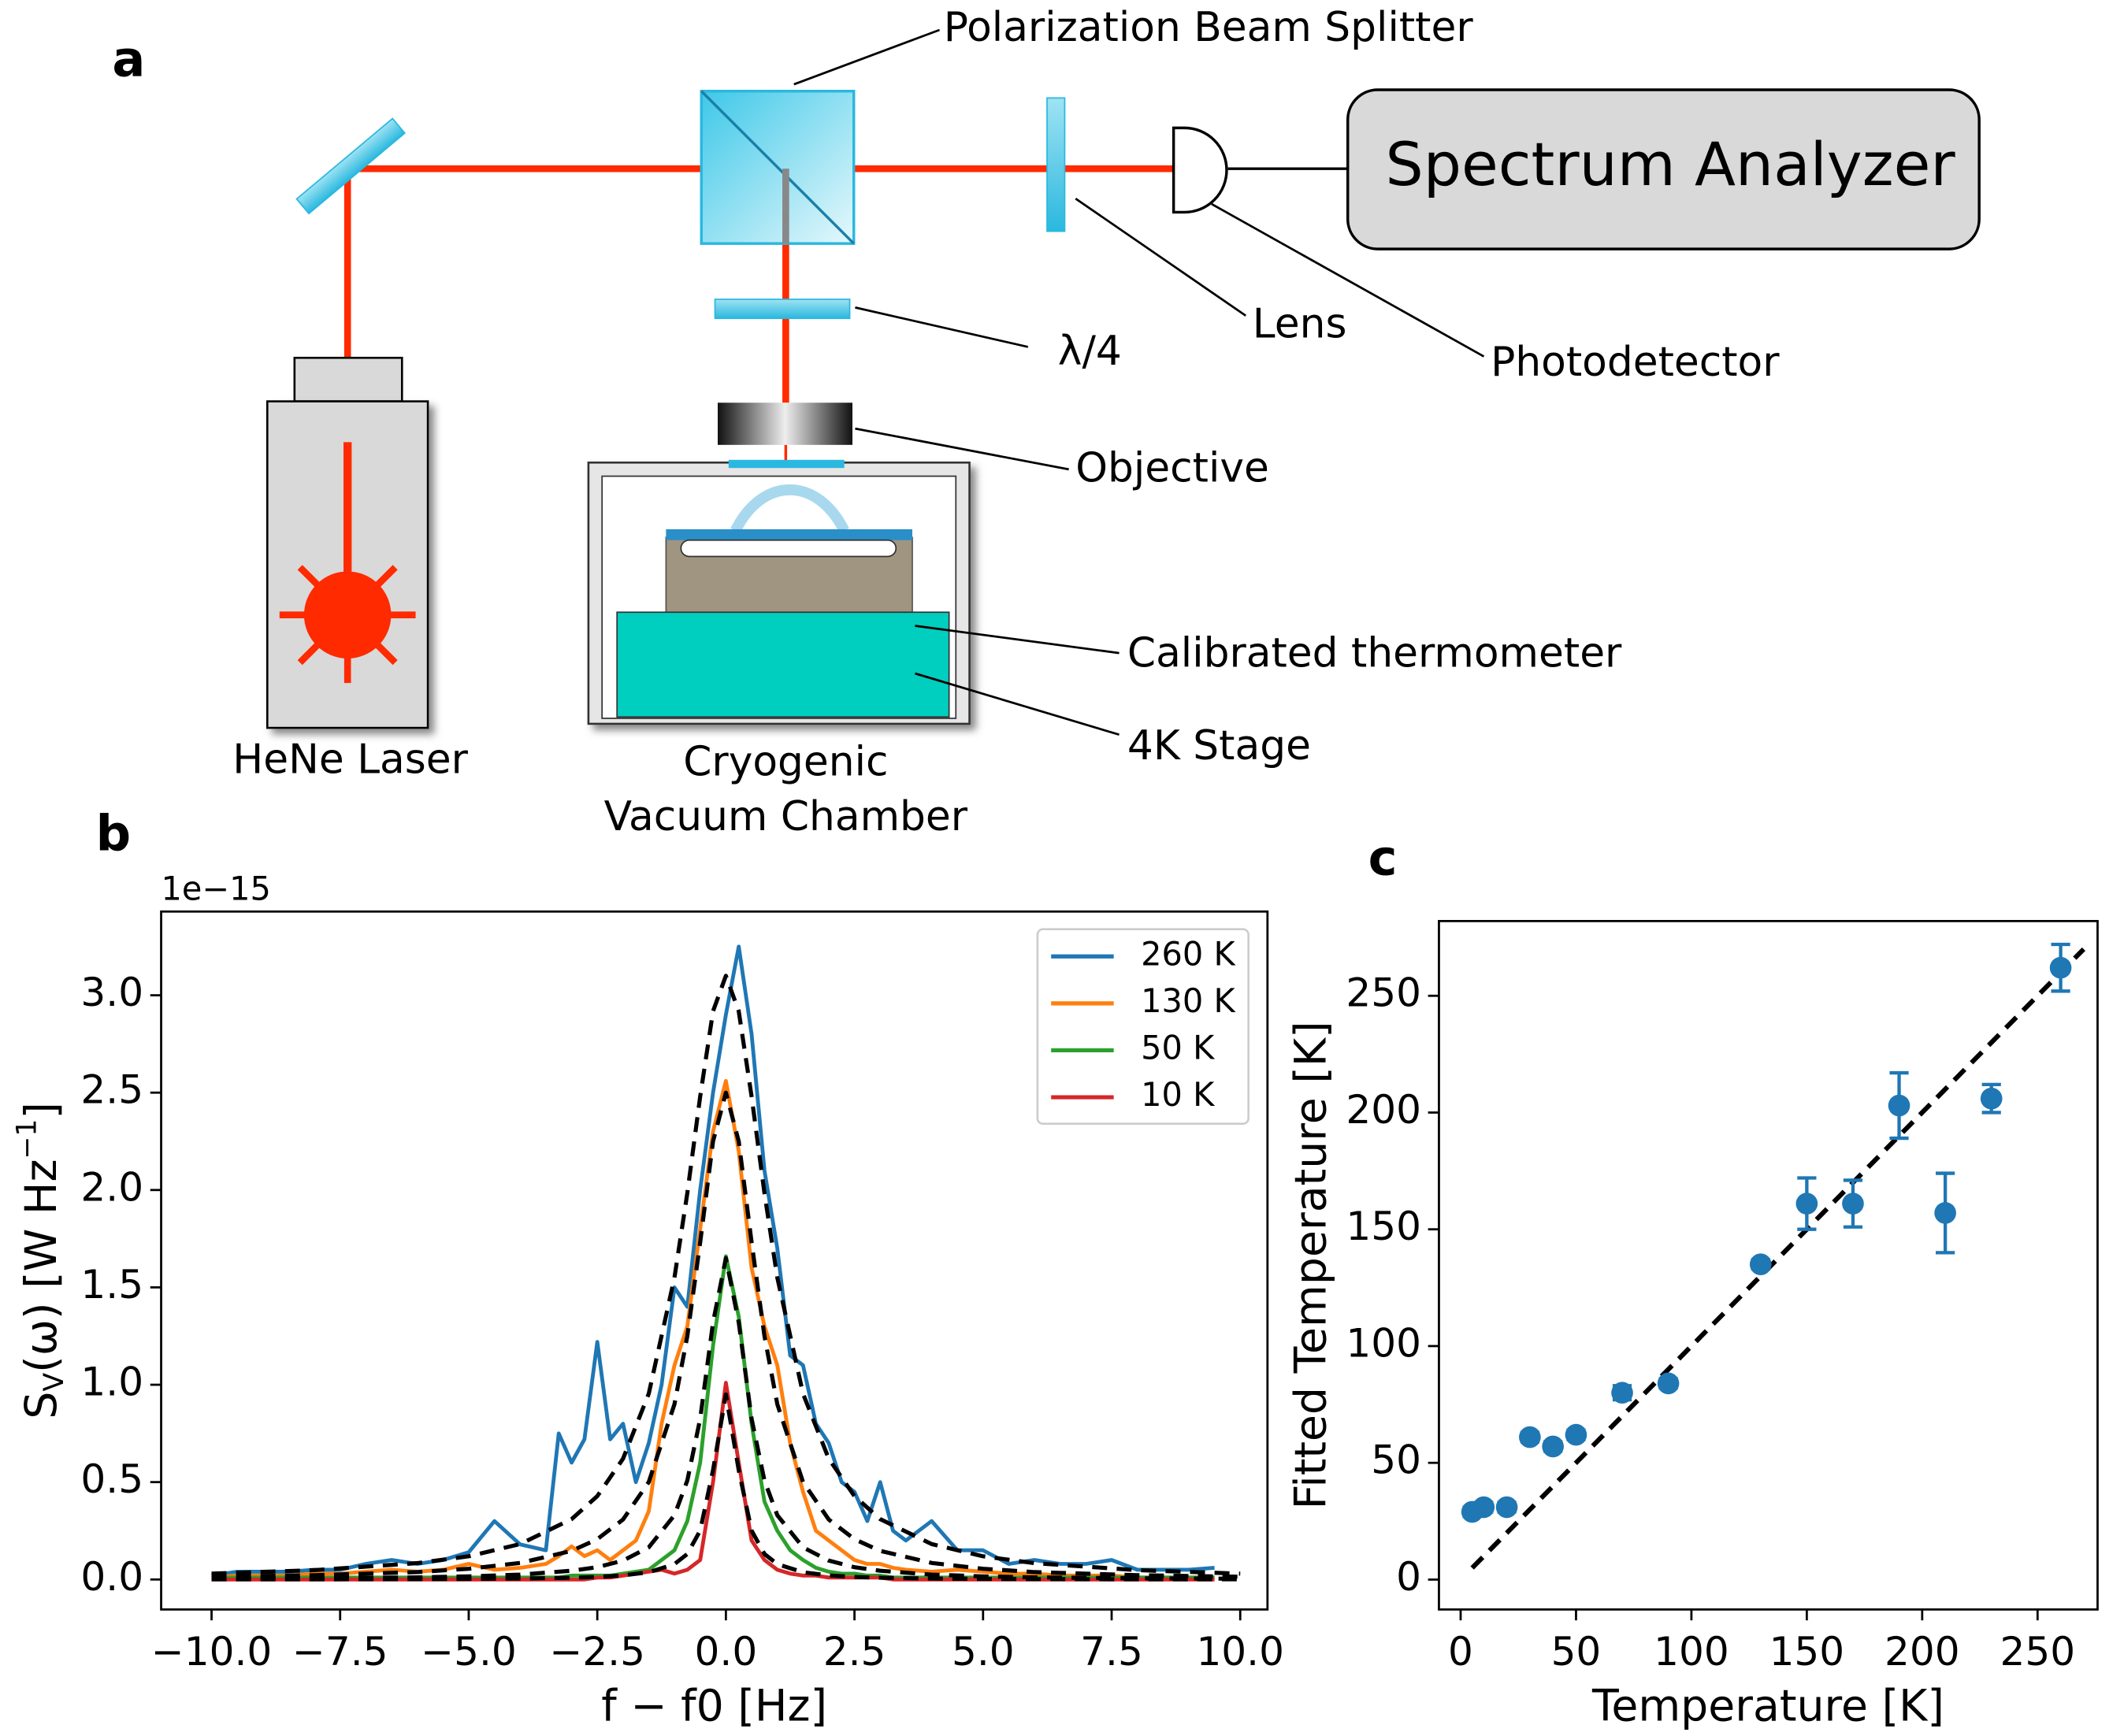  I want to click on y-tick-label: 100, so click(1383, 1343).